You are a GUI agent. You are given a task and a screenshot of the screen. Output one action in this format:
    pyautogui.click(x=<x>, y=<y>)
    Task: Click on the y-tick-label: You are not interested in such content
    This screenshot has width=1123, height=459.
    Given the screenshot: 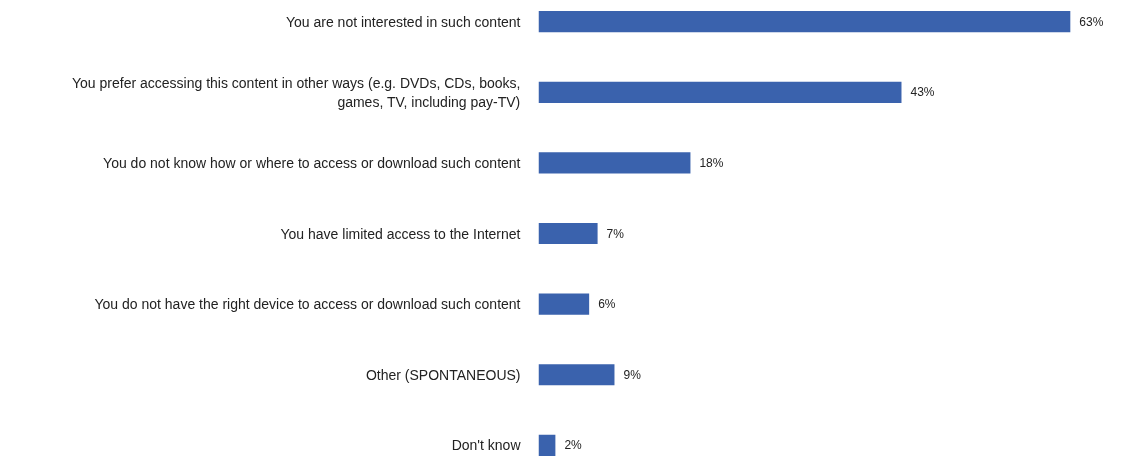 What is the action you would take?
    pyautogui.click(x=403, y=21)
    